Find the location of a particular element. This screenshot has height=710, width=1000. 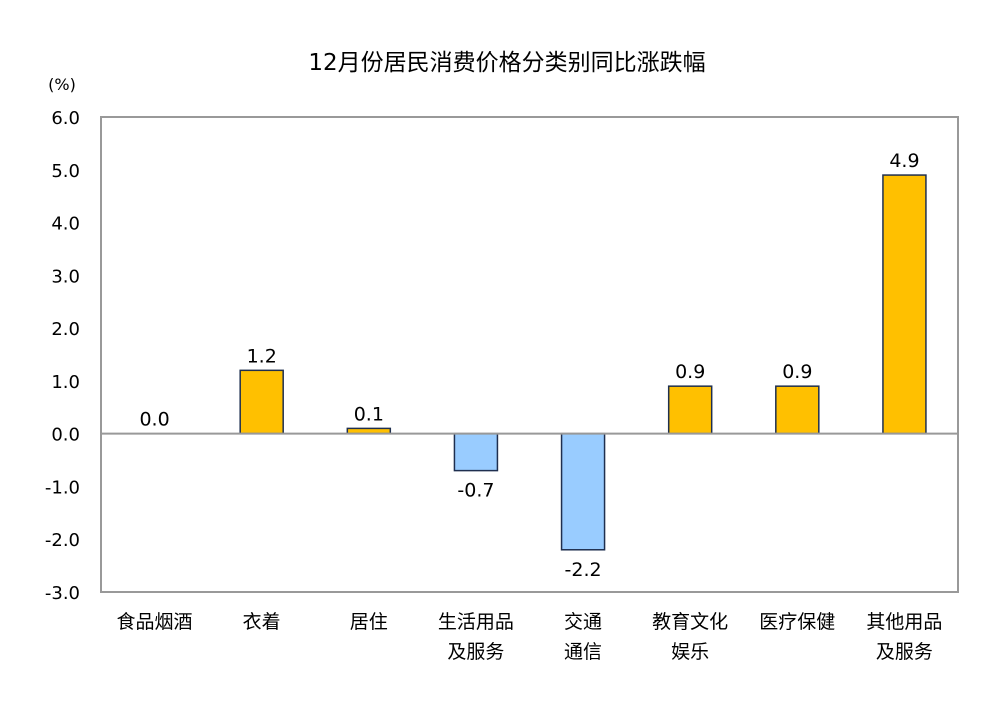

y-tick-label: -1.0 is located at coordinates (62, 487).